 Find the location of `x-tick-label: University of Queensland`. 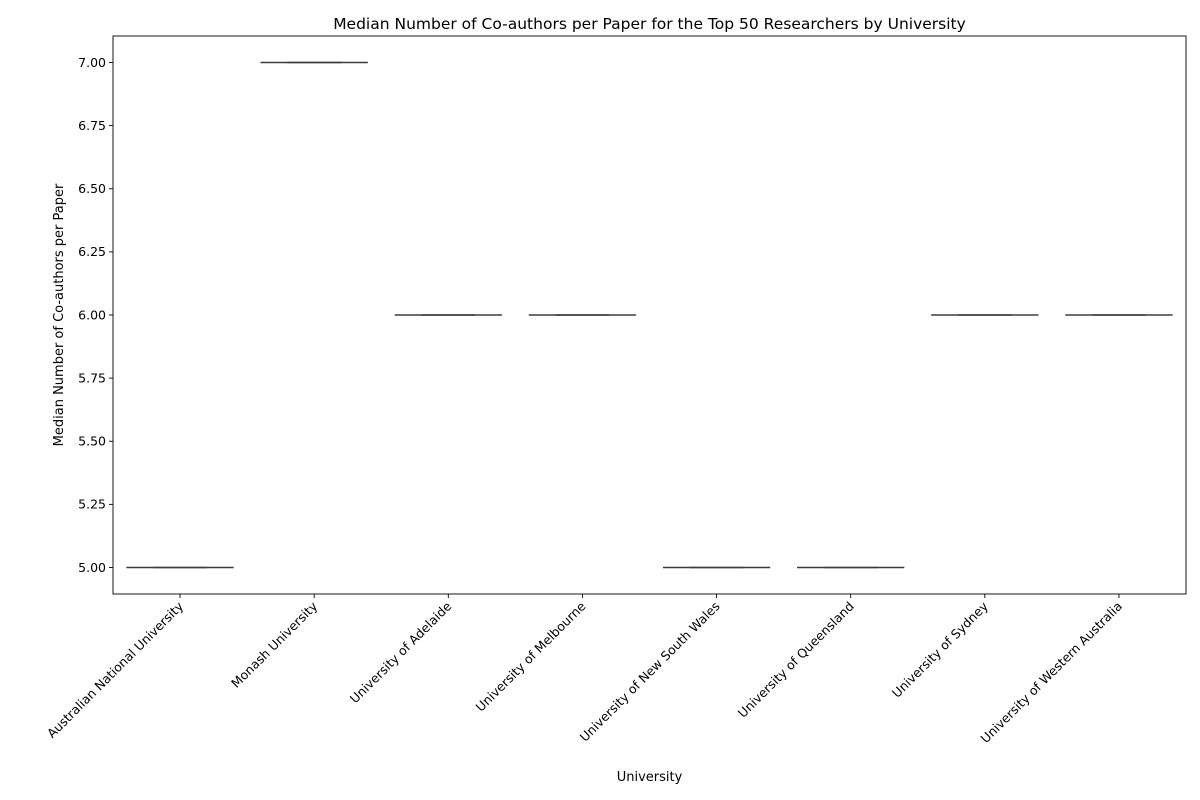

x-tick-label: University of Queensland is located at coordinates (796, 660).